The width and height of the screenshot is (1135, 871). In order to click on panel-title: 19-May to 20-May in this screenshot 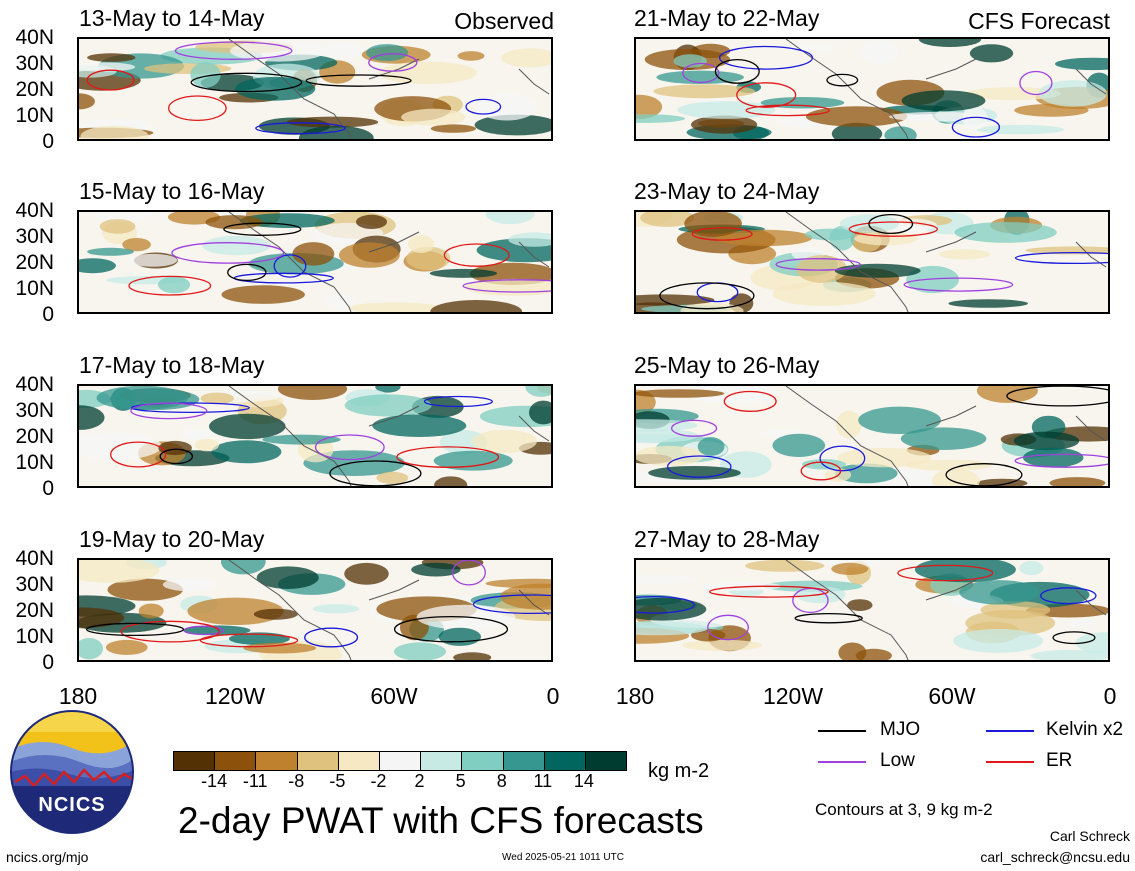, I will do `click(172, 539)`.